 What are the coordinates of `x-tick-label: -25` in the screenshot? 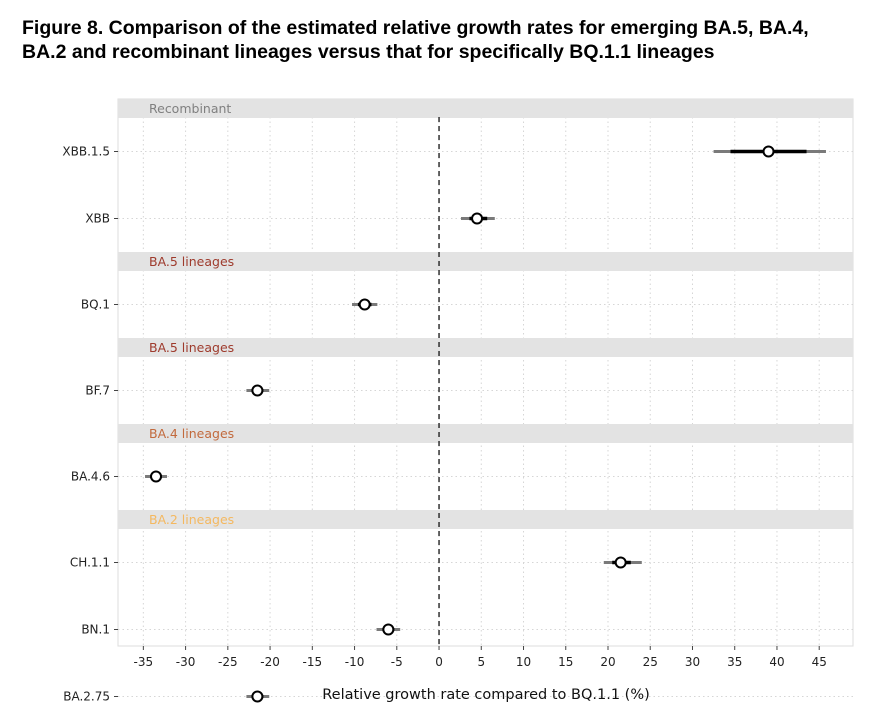 It's located at (228, 662).